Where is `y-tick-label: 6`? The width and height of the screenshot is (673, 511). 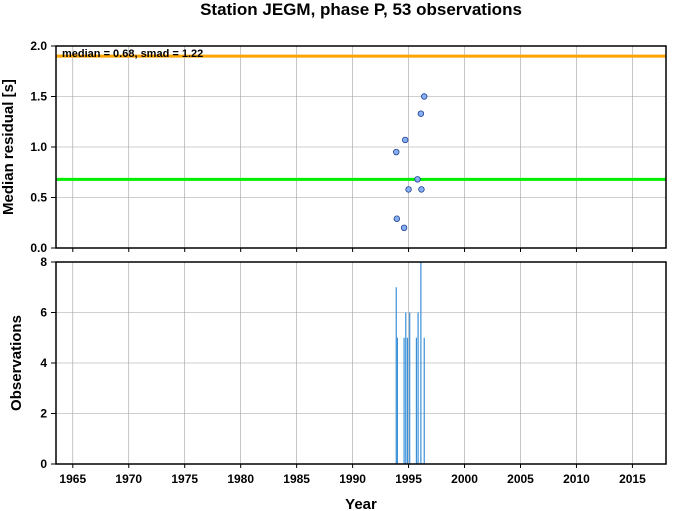 y-tick-label: 6 is located at coordinates (43, 313).